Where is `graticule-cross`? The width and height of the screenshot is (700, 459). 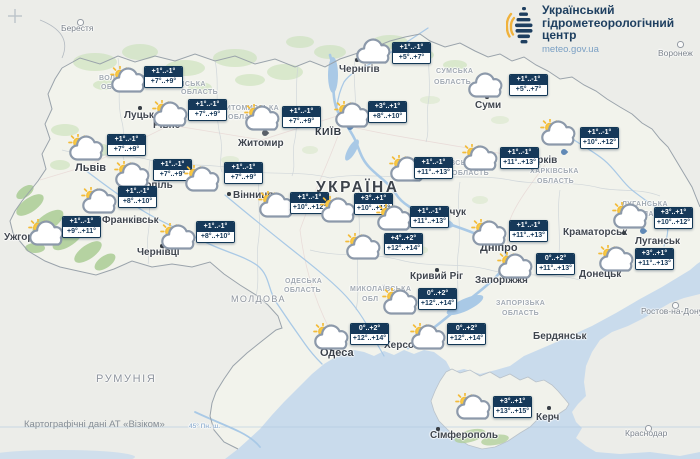 graticule-cross is located at coordinates (15, 16).